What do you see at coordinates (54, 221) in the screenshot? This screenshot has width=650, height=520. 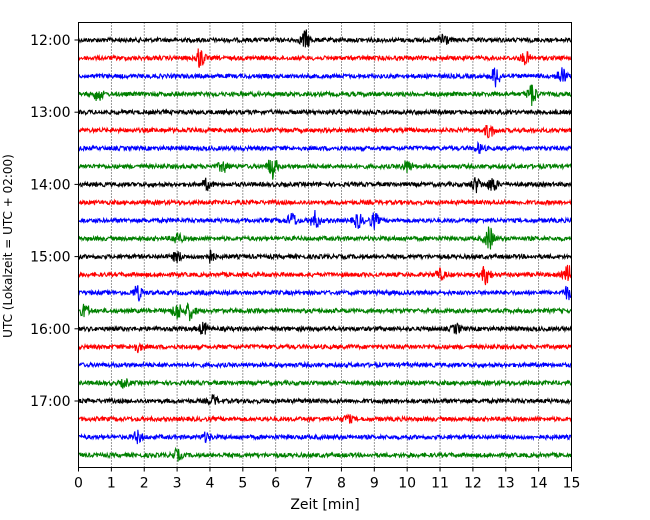 I see `y-axis-ticks: 12:00 13:00 14:00 15:00 16:00 17:00` at bounding box center [54, 221].